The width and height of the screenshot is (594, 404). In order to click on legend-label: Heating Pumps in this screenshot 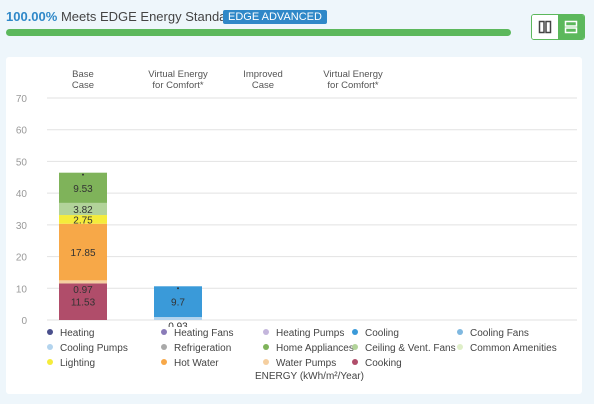, I will do `click(310, 333)`.